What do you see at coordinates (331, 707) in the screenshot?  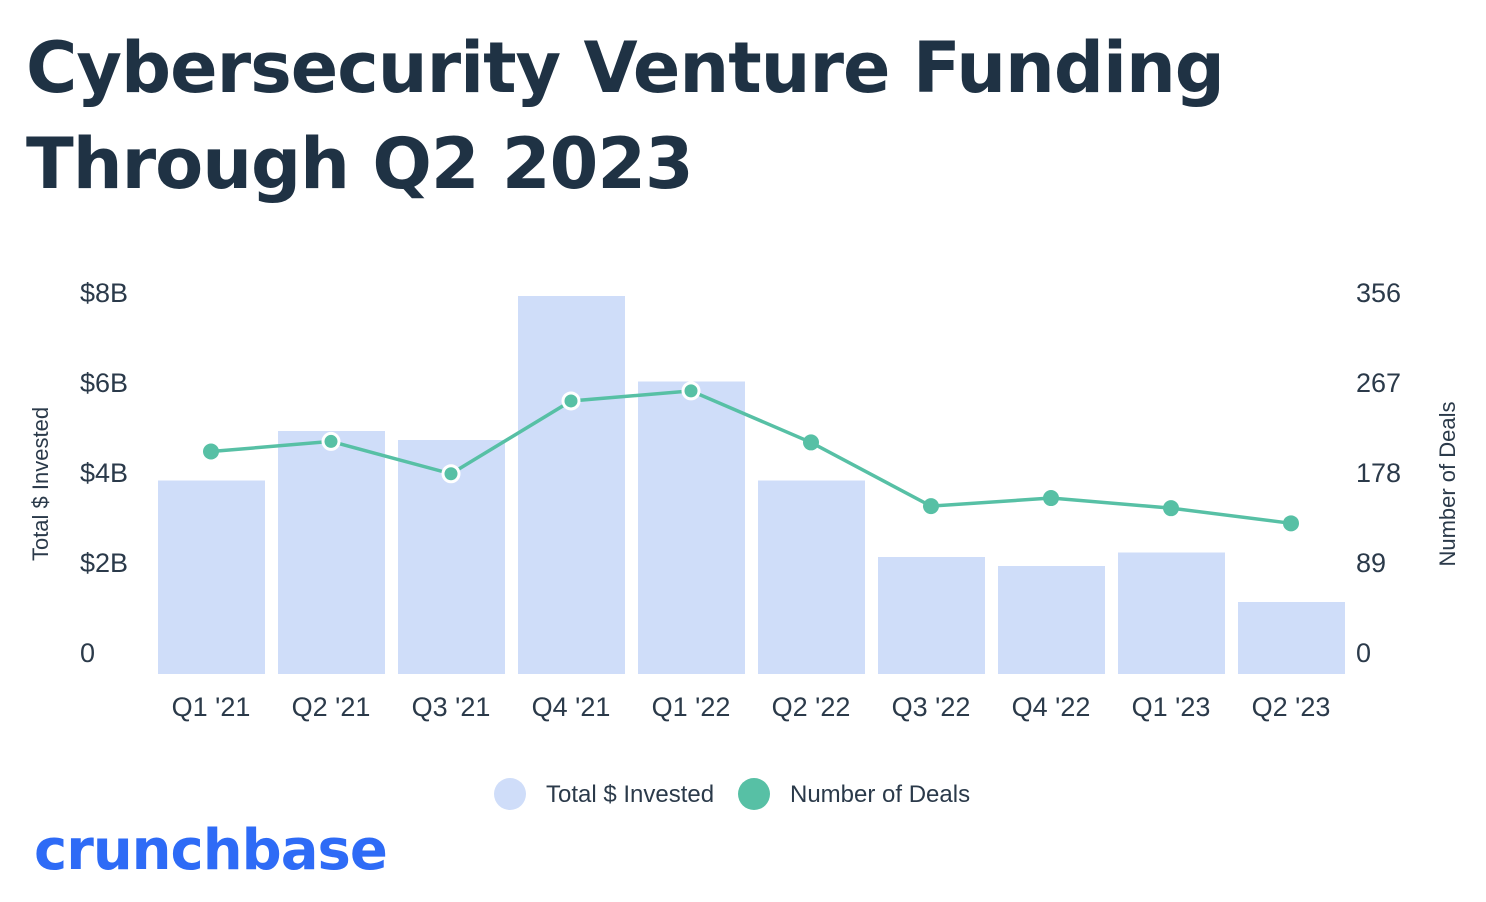 I see `x-tick-label: Q2 '21` at bounding box center [331, 707].